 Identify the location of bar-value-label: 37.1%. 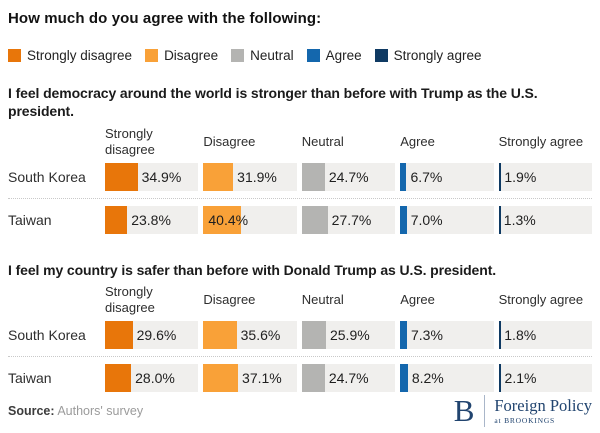
(262, 378).